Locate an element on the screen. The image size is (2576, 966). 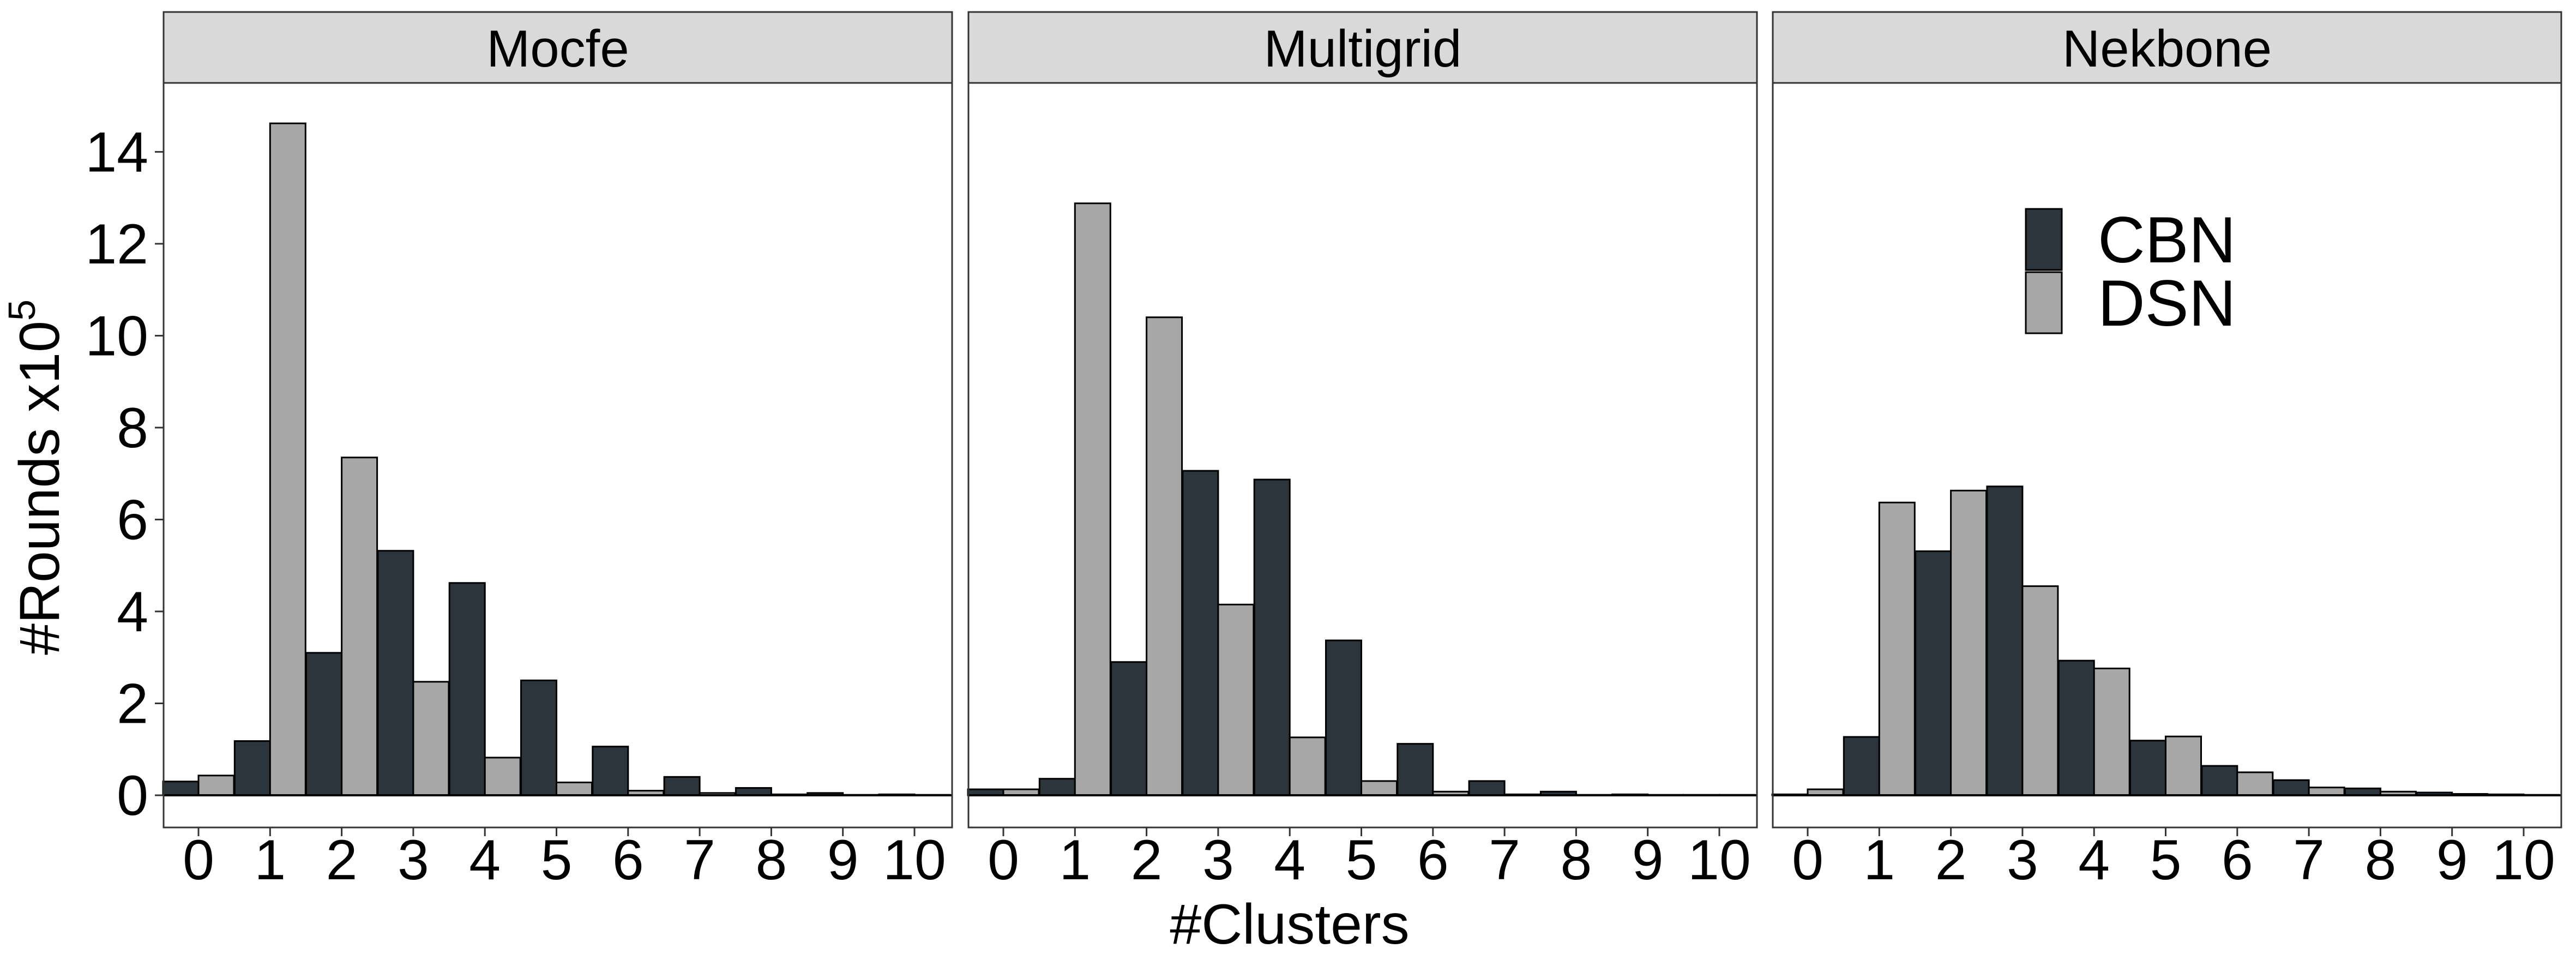
y-tick-label: 0 is located at coordinates (132, 795).